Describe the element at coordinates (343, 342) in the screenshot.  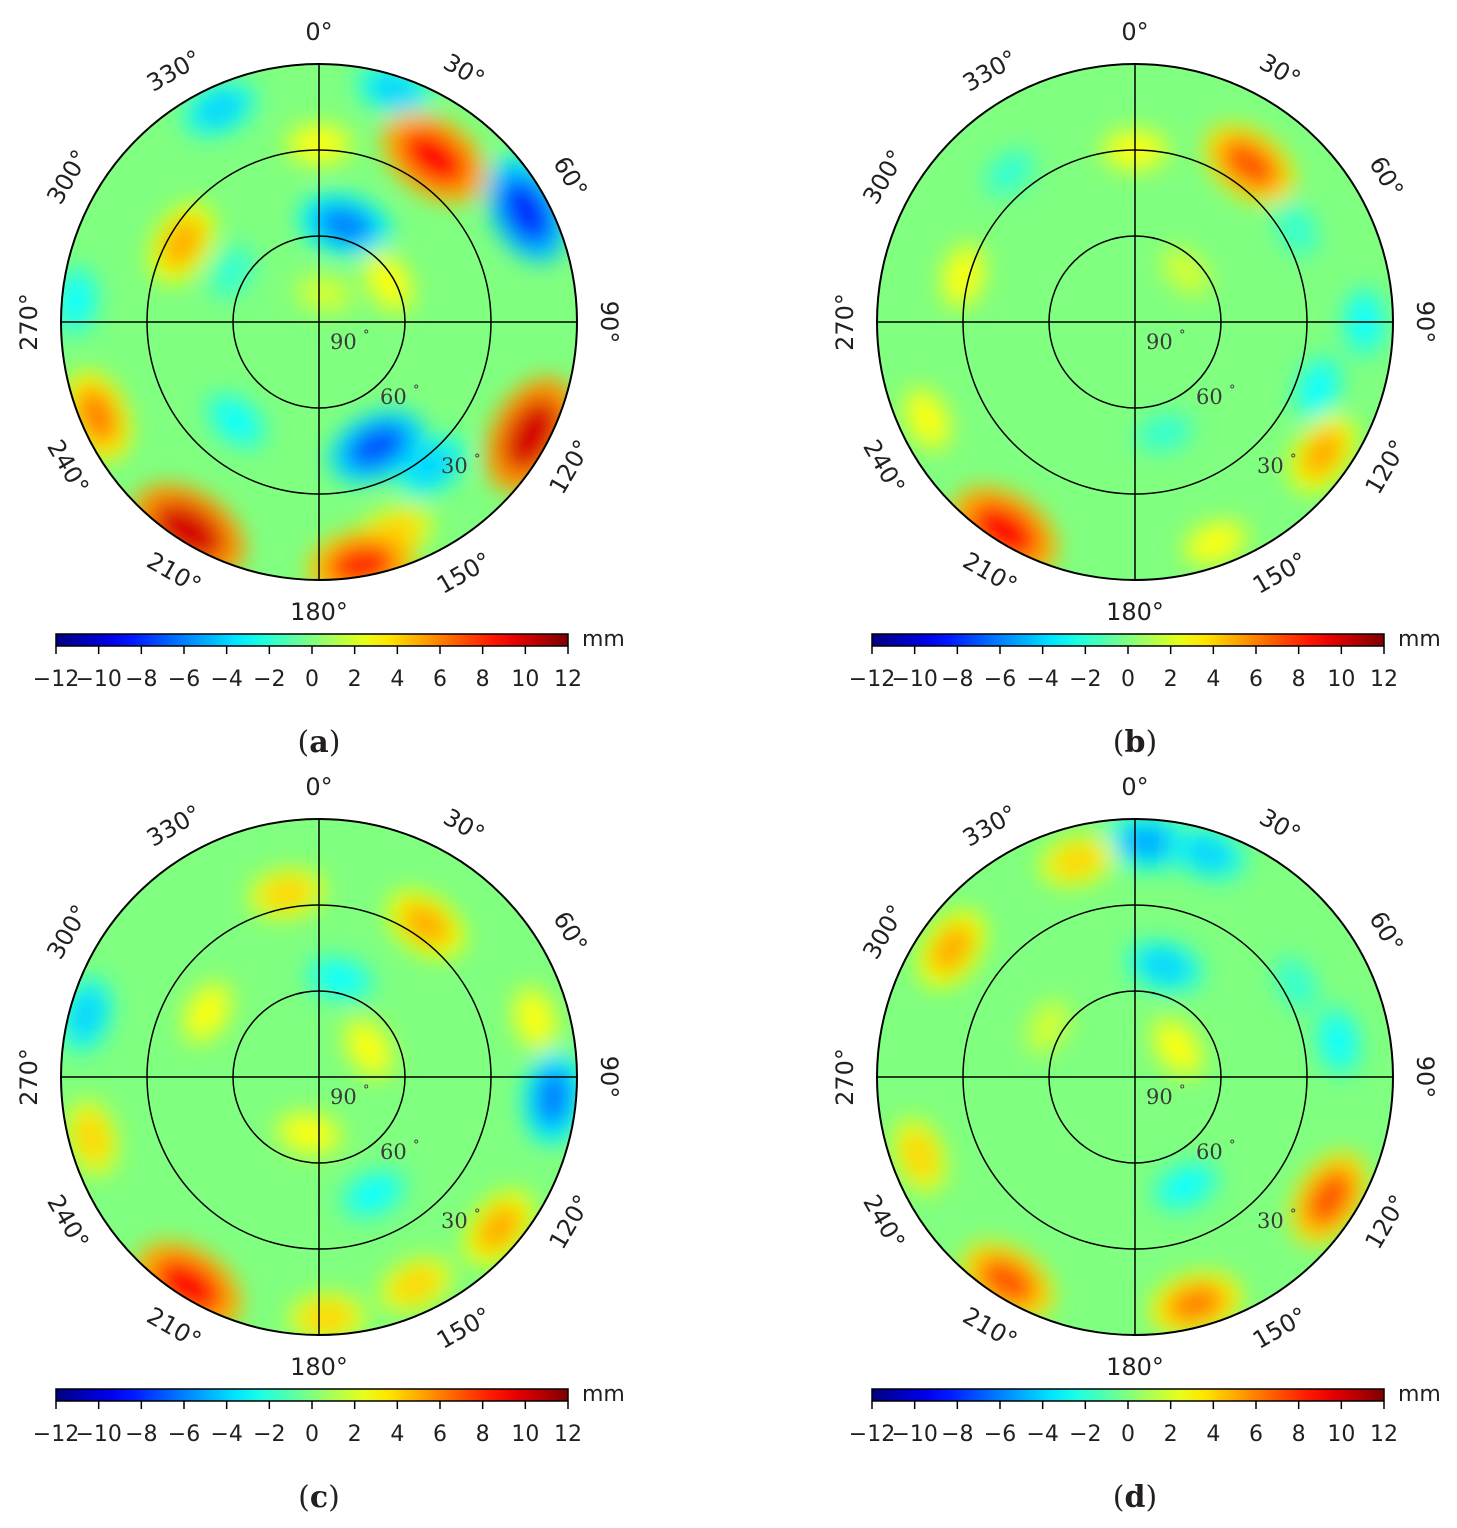
I see `elevation-label: 90` at that location.